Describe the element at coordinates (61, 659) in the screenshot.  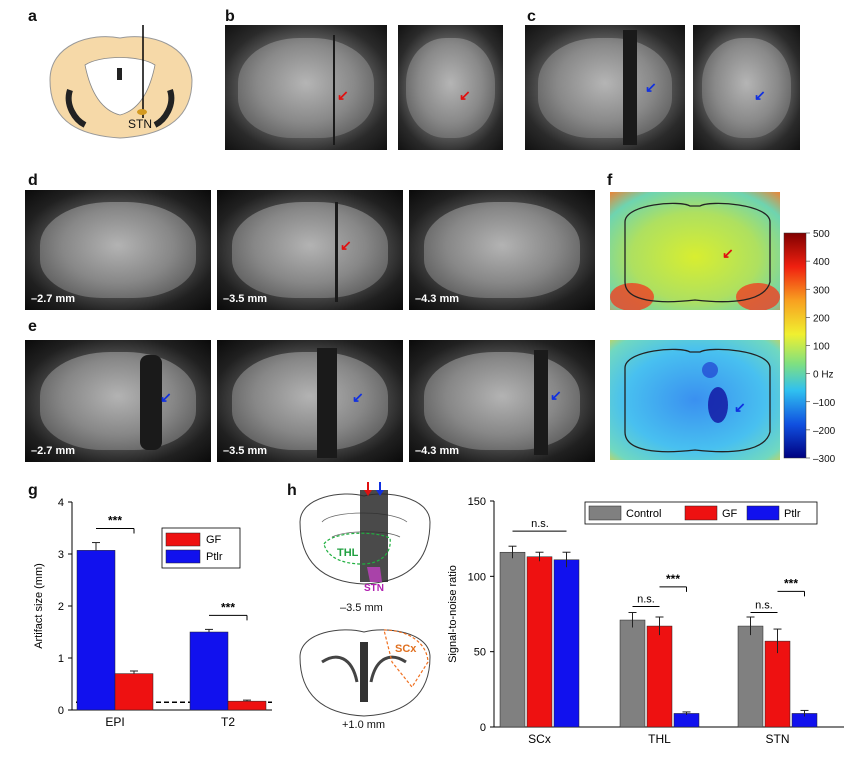
I see `y-tick-label: 1` at that location.